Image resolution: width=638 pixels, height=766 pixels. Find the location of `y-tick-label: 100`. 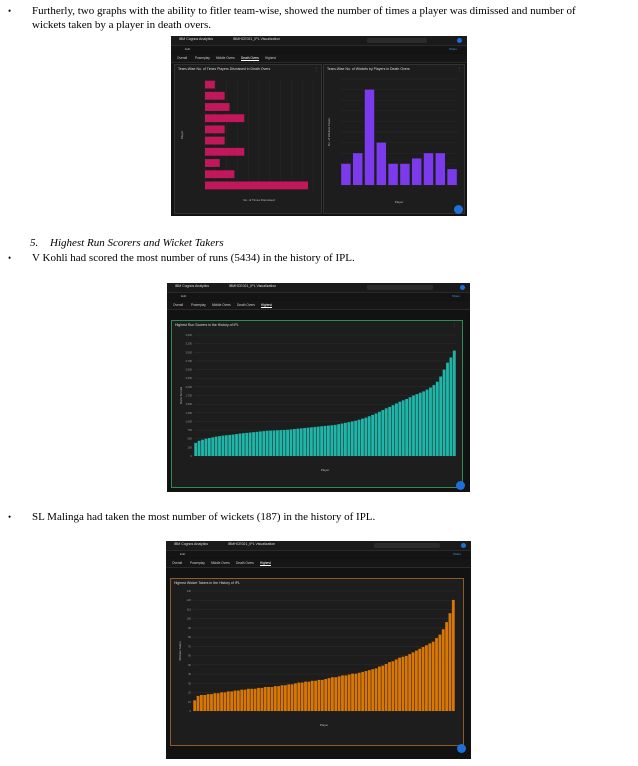

y-tick-label: 100 is located at coordinates (189, 619).